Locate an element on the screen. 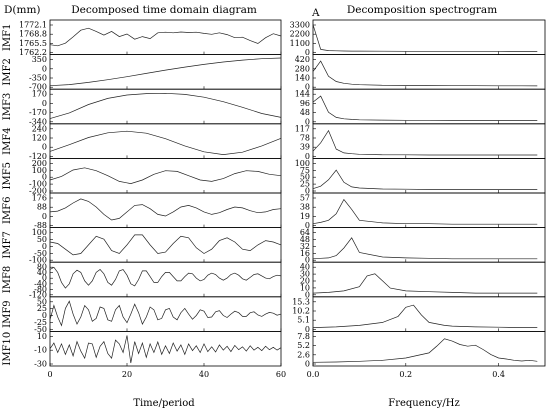  imf-label: IMF5 is located at coordinates (7, 176).